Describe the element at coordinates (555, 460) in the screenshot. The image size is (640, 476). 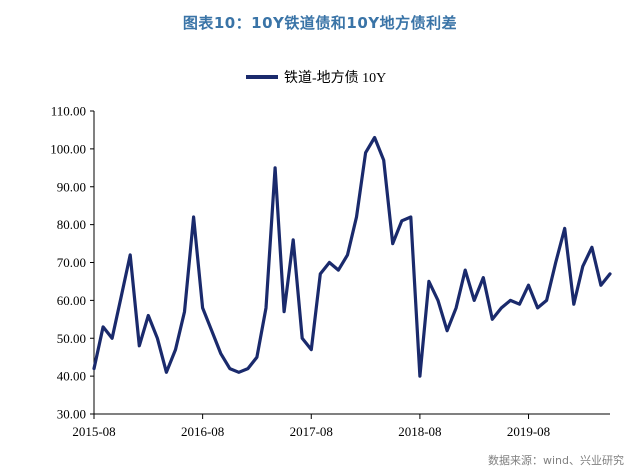
I see `source-note: 数据来源：wind、兴业研究` at that location.